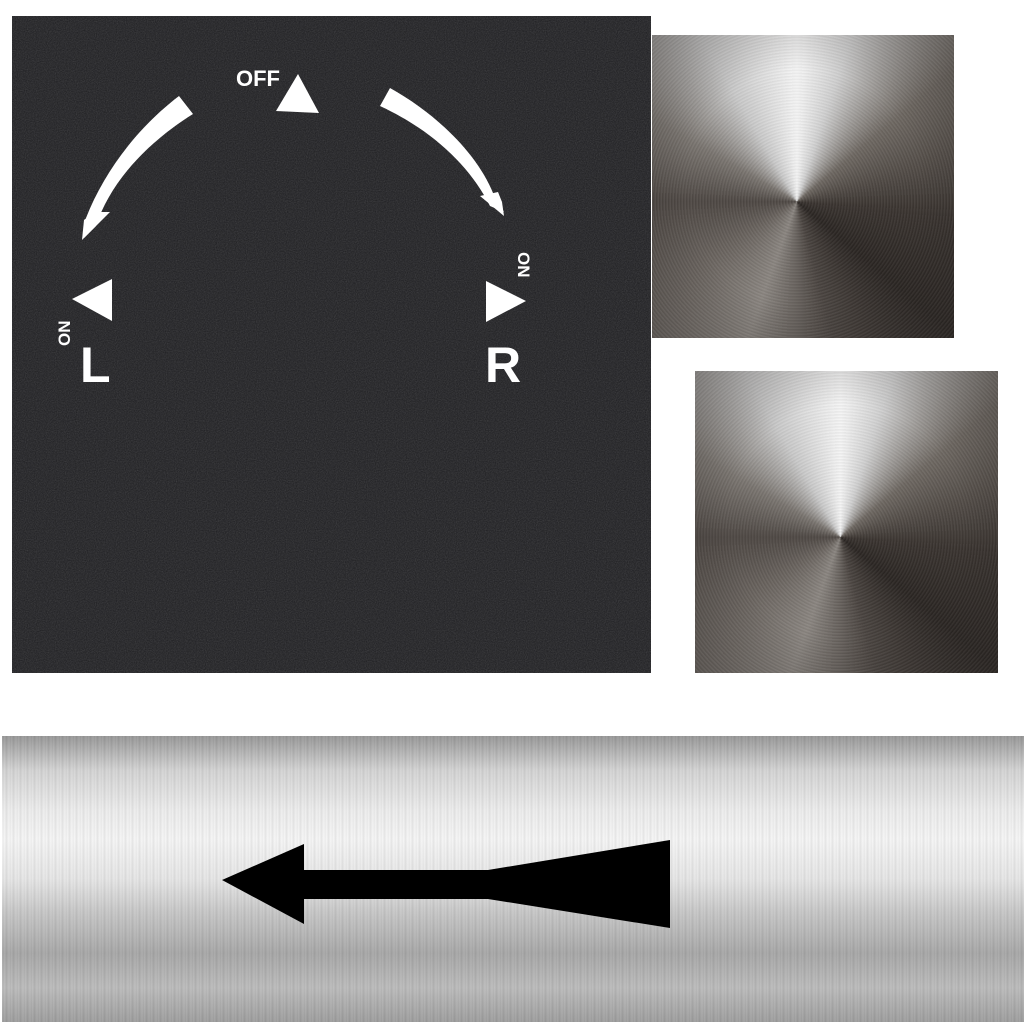  I want to click on left-on-label: ON, so click(64, 334).